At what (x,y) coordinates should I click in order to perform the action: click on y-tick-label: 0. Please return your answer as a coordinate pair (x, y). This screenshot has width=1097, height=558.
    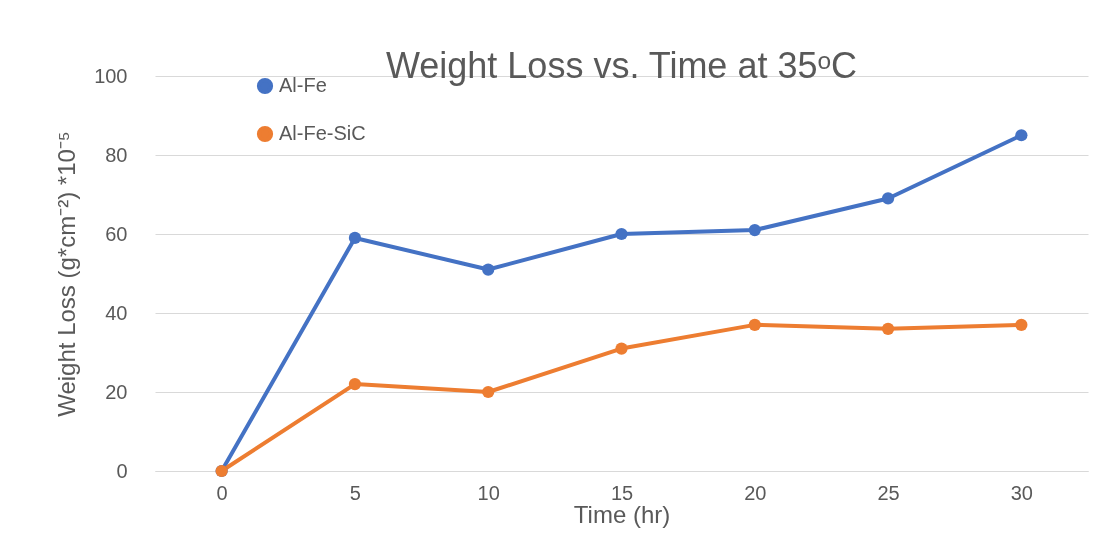
    Looking at the image, I should click on (122, 470).